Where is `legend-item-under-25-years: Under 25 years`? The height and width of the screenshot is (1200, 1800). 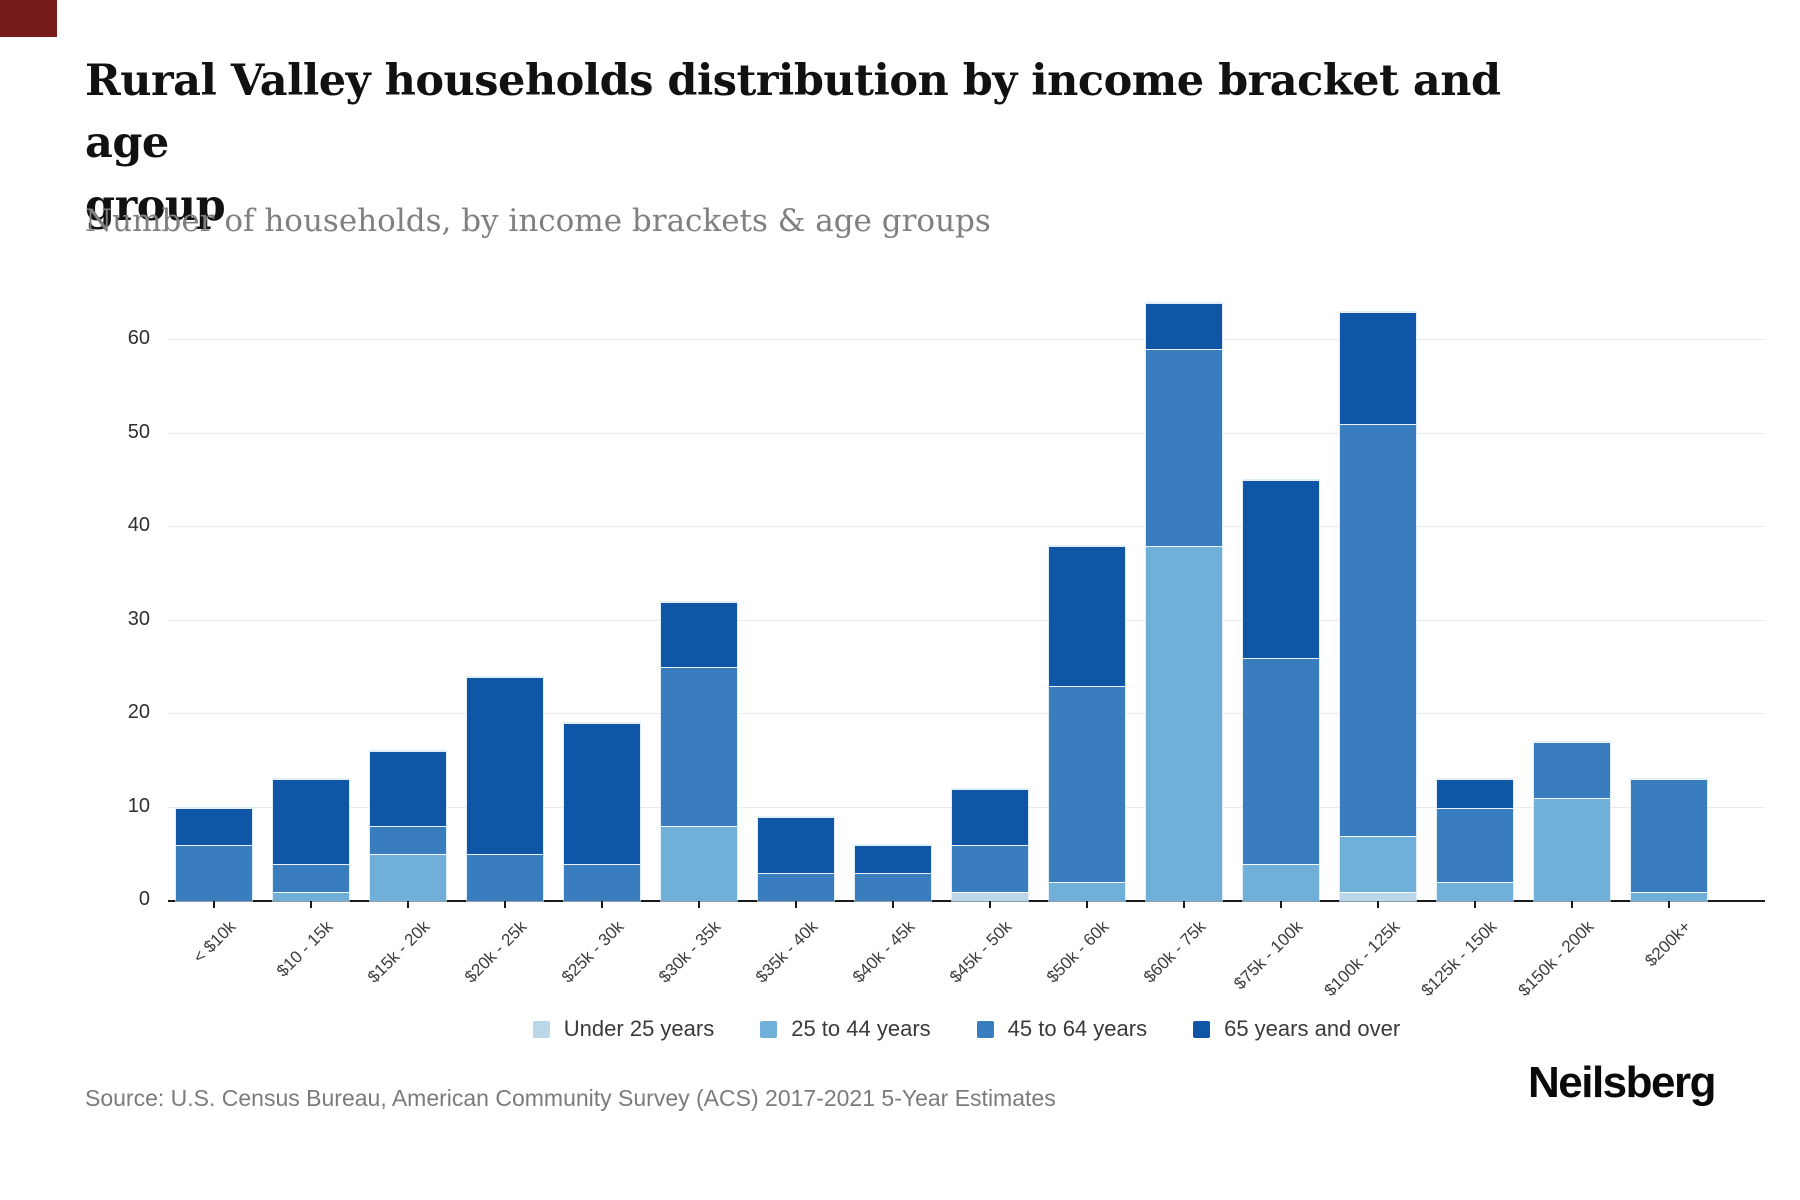
legend-item-under-25-years: Under 25 years is located at coordinates (623, 1029).